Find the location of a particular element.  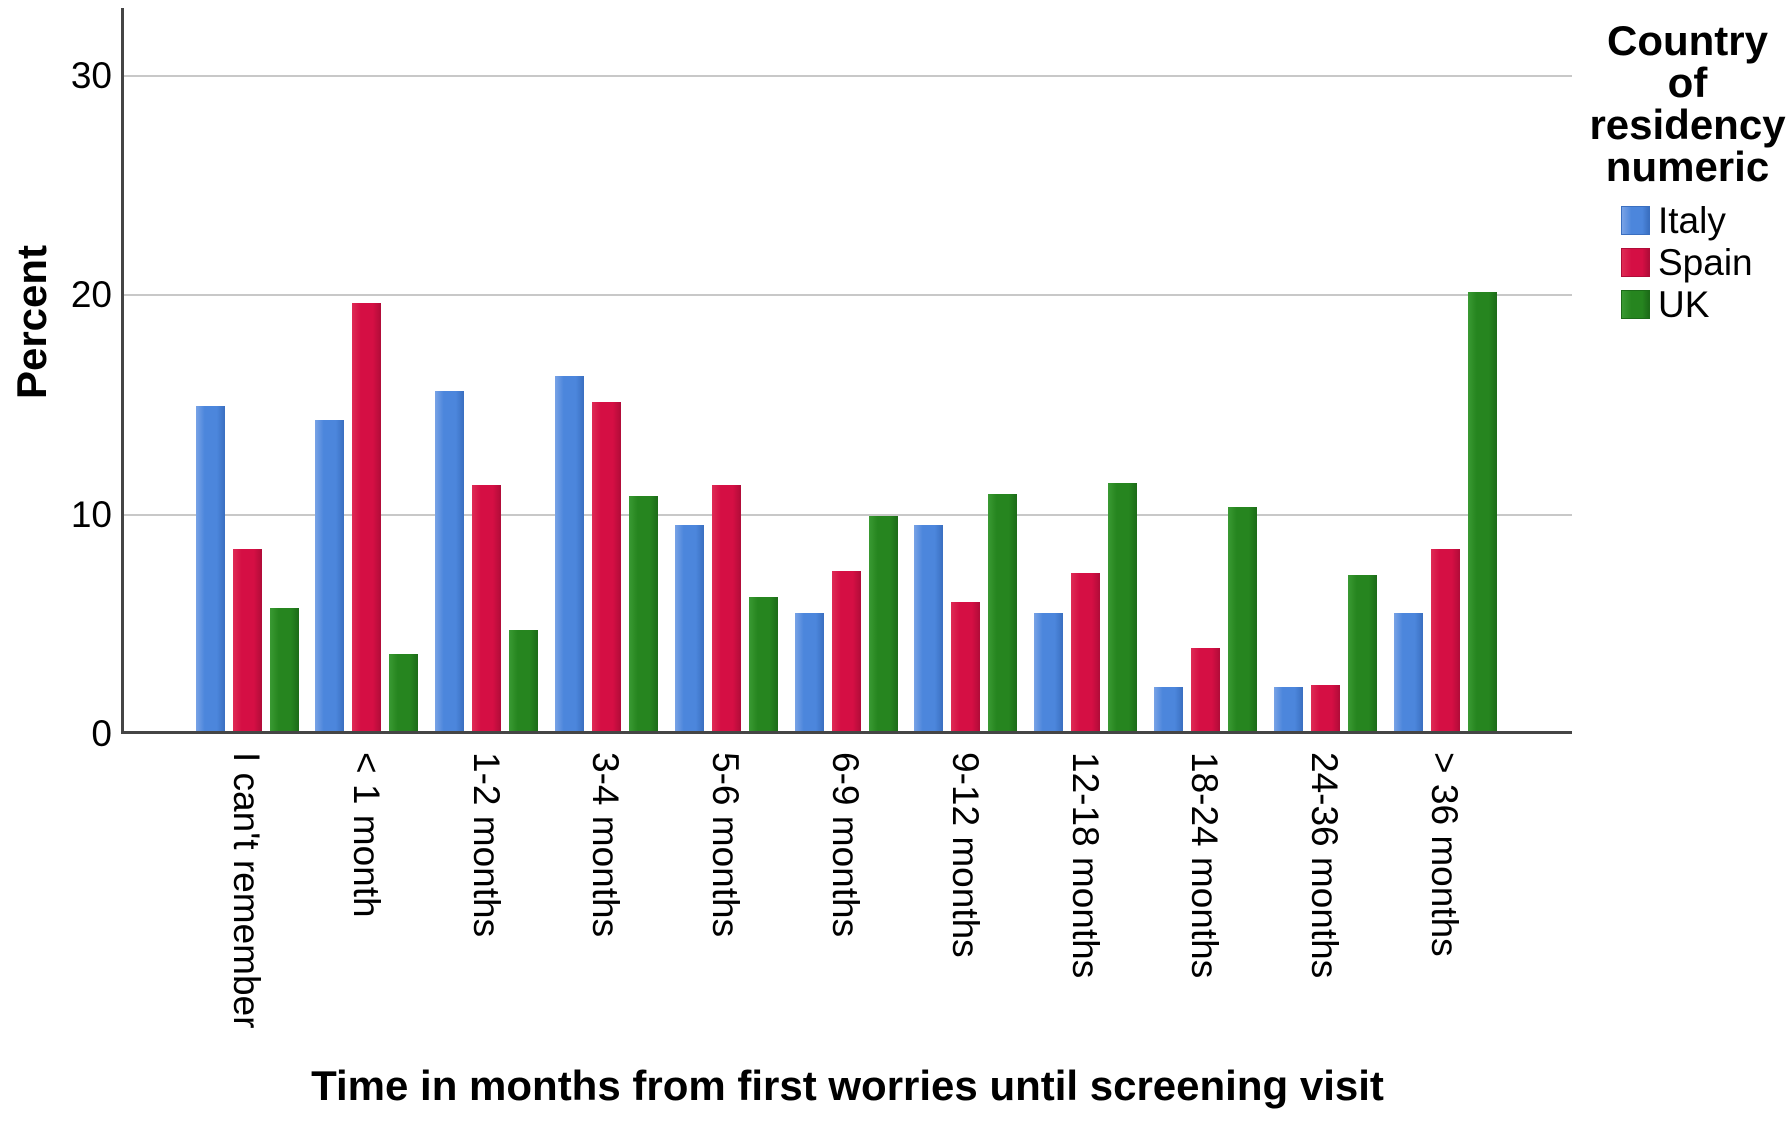

x-tick-label-4: 5-6 months is located at coordinates (726, 845).